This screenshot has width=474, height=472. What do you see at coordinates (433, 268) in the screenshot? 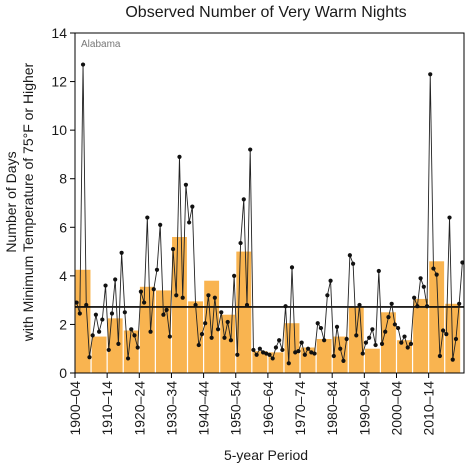
I see `annual-point-2011` at bounding box center [433, 268].